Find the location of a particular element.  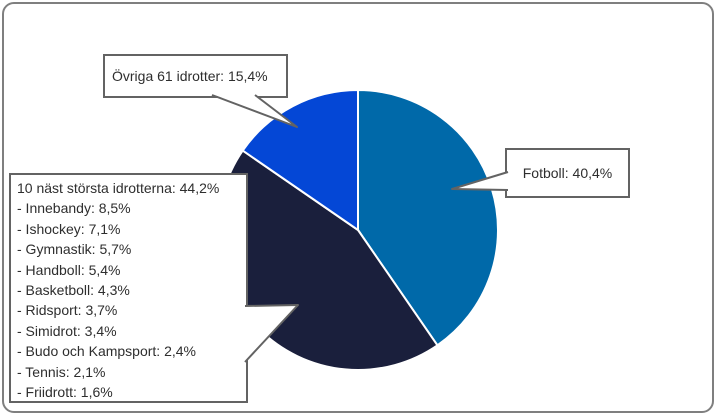

breakdown-line: - Gymnastik: 5,7% is located at coordinates (74, 249).